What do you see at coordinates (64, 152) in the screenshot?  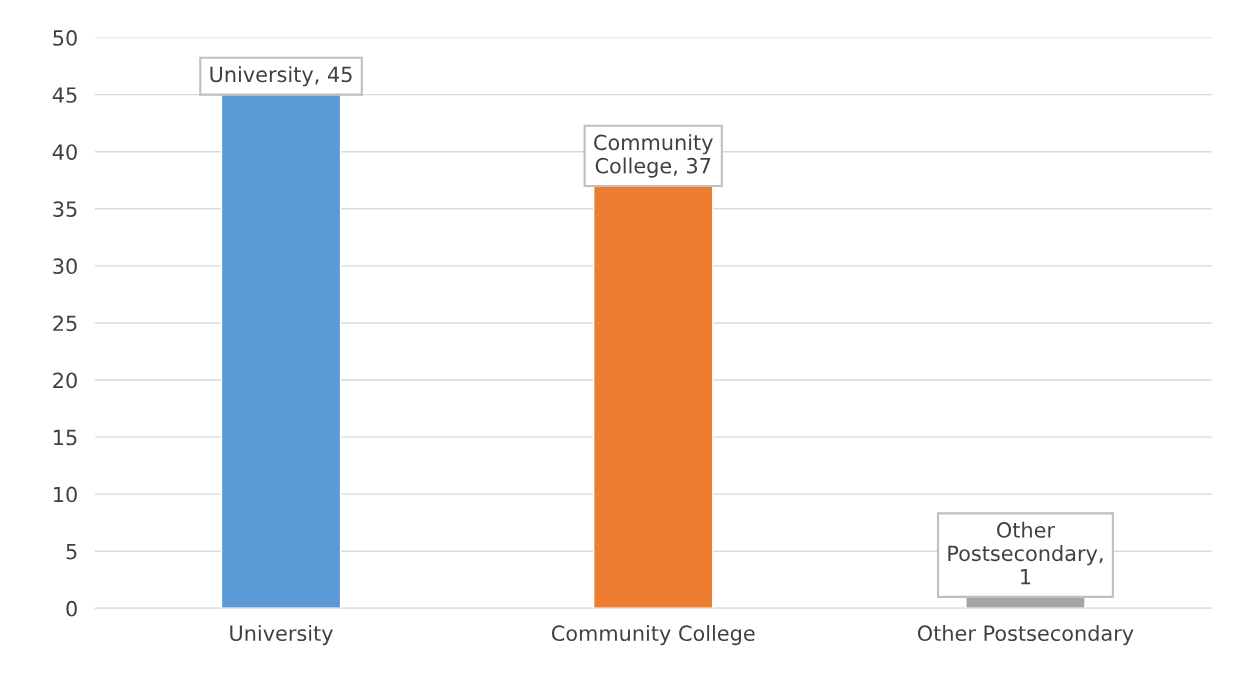 I see `y-tick-label: 40` at bounding box center [64, 152].